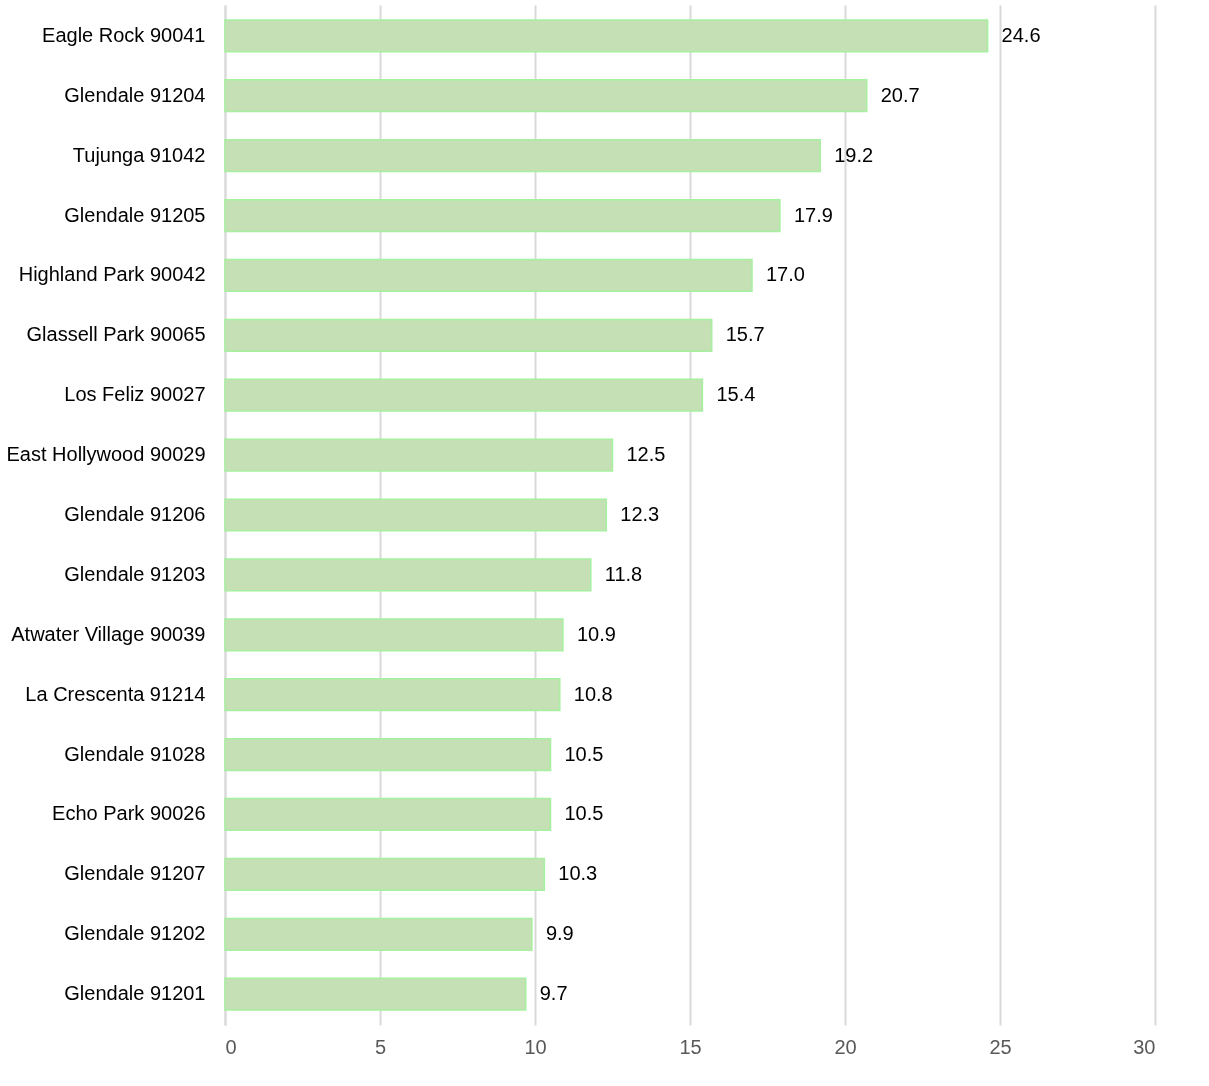 The height and width of the screenshot is (1086, 1209). What do you see at coordinates (535, 1046) in the screenshot?
I see `x-tick-label: 10` at bounding box center [535, 1046].